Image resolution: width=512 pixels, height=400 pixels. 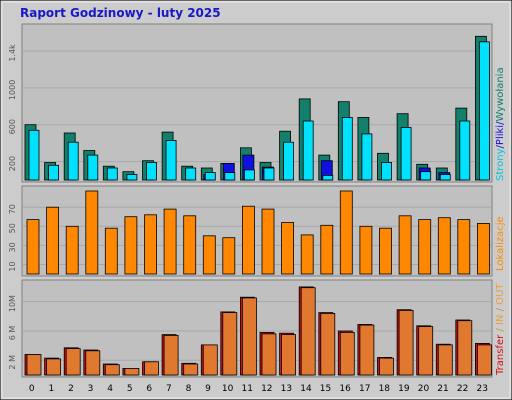 What do you see at coordinates (12, 53) in the screenshot?
I see `y-tick-label: 1.4k` at bounding box center [12, 53].